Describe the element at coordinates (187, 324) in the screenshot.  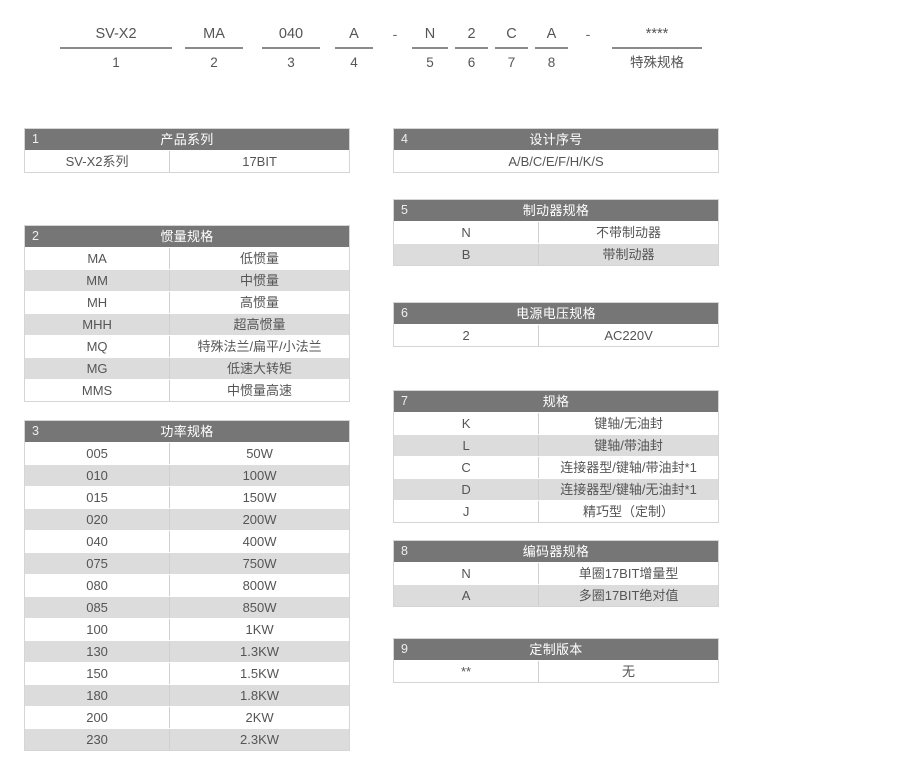
I see `table-row: MHH 超高惯量` at that location.